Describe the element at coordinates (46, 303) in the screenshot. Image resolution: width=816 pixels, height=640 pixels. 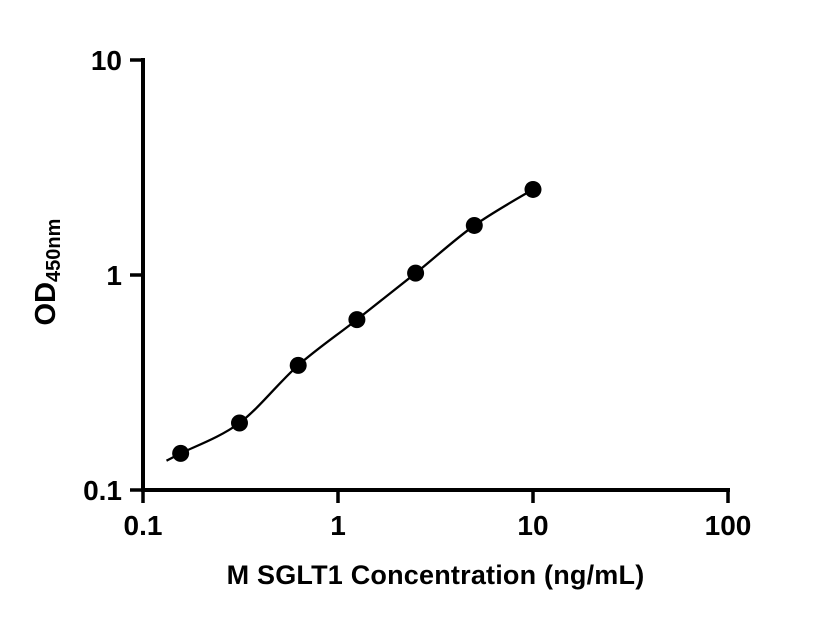
I see `y-axis-title-main: OD` at that location.